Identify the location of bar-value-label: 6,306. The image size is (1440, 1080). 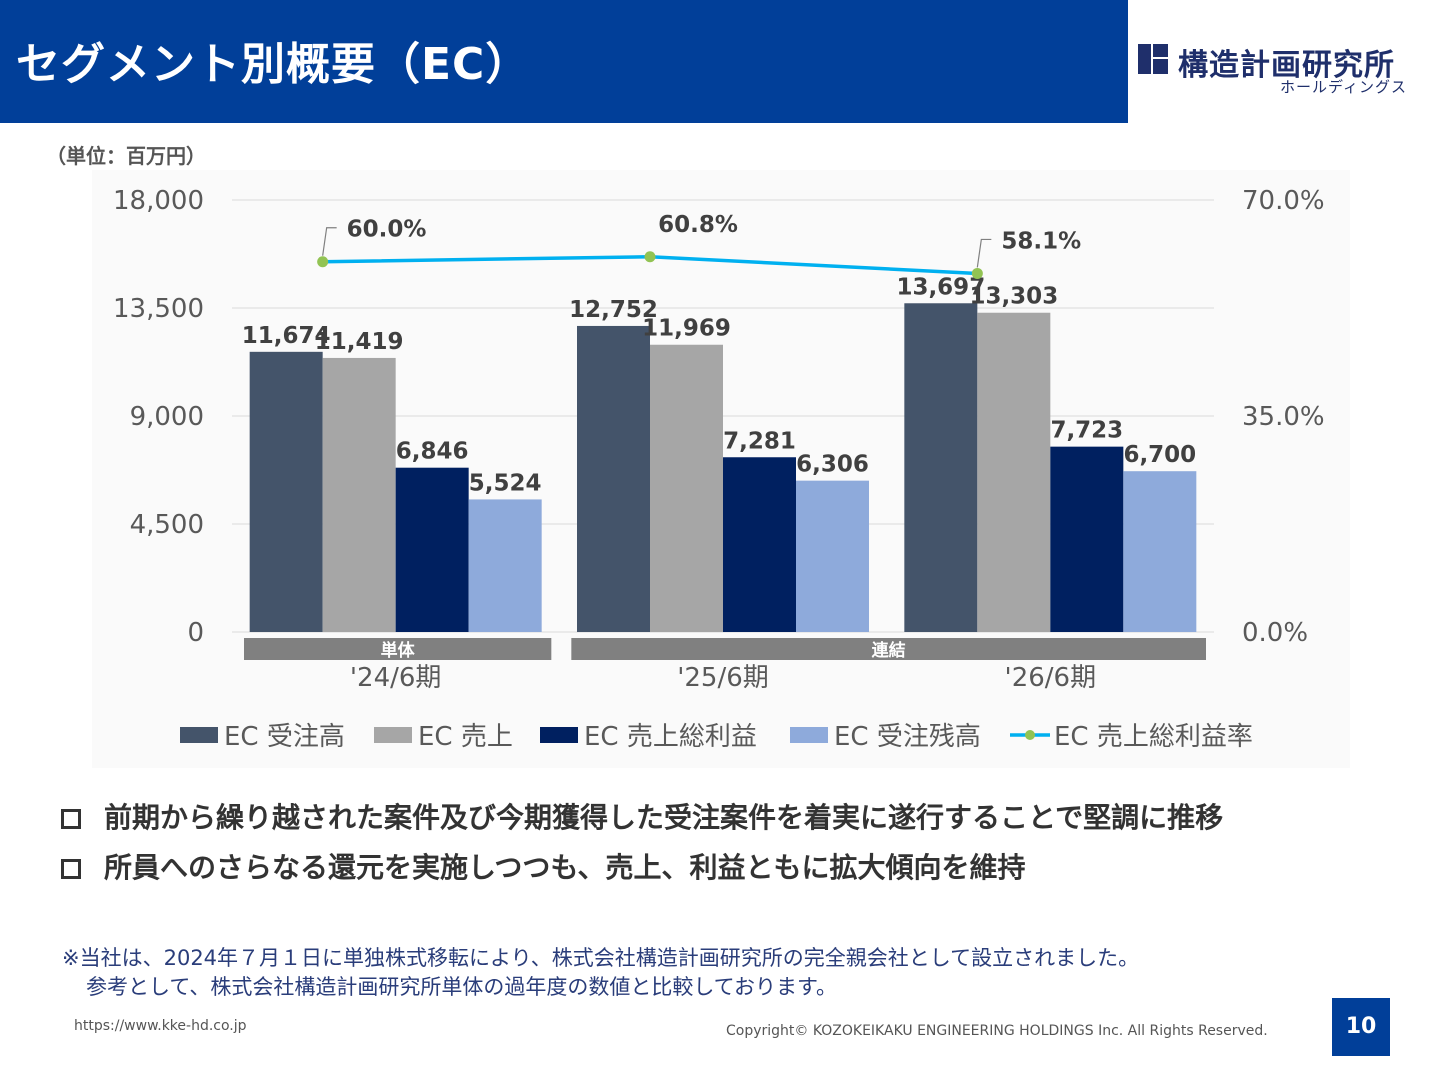
(832, 465).